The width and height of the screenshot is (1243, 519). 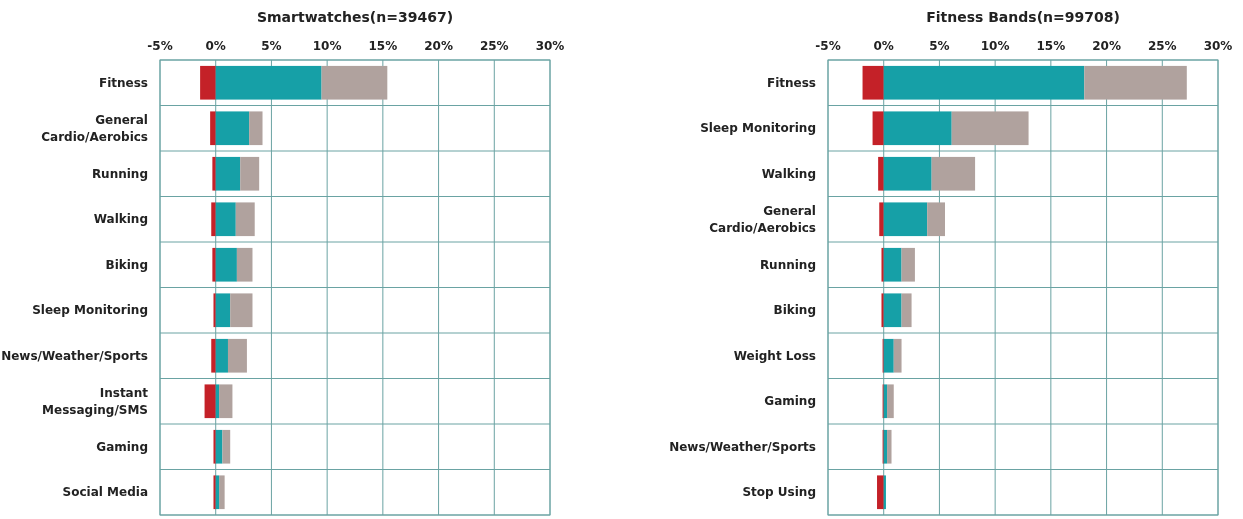 I want to click on y-tick-label: Instant Messaging/SMS, so click(x=95, y=401).